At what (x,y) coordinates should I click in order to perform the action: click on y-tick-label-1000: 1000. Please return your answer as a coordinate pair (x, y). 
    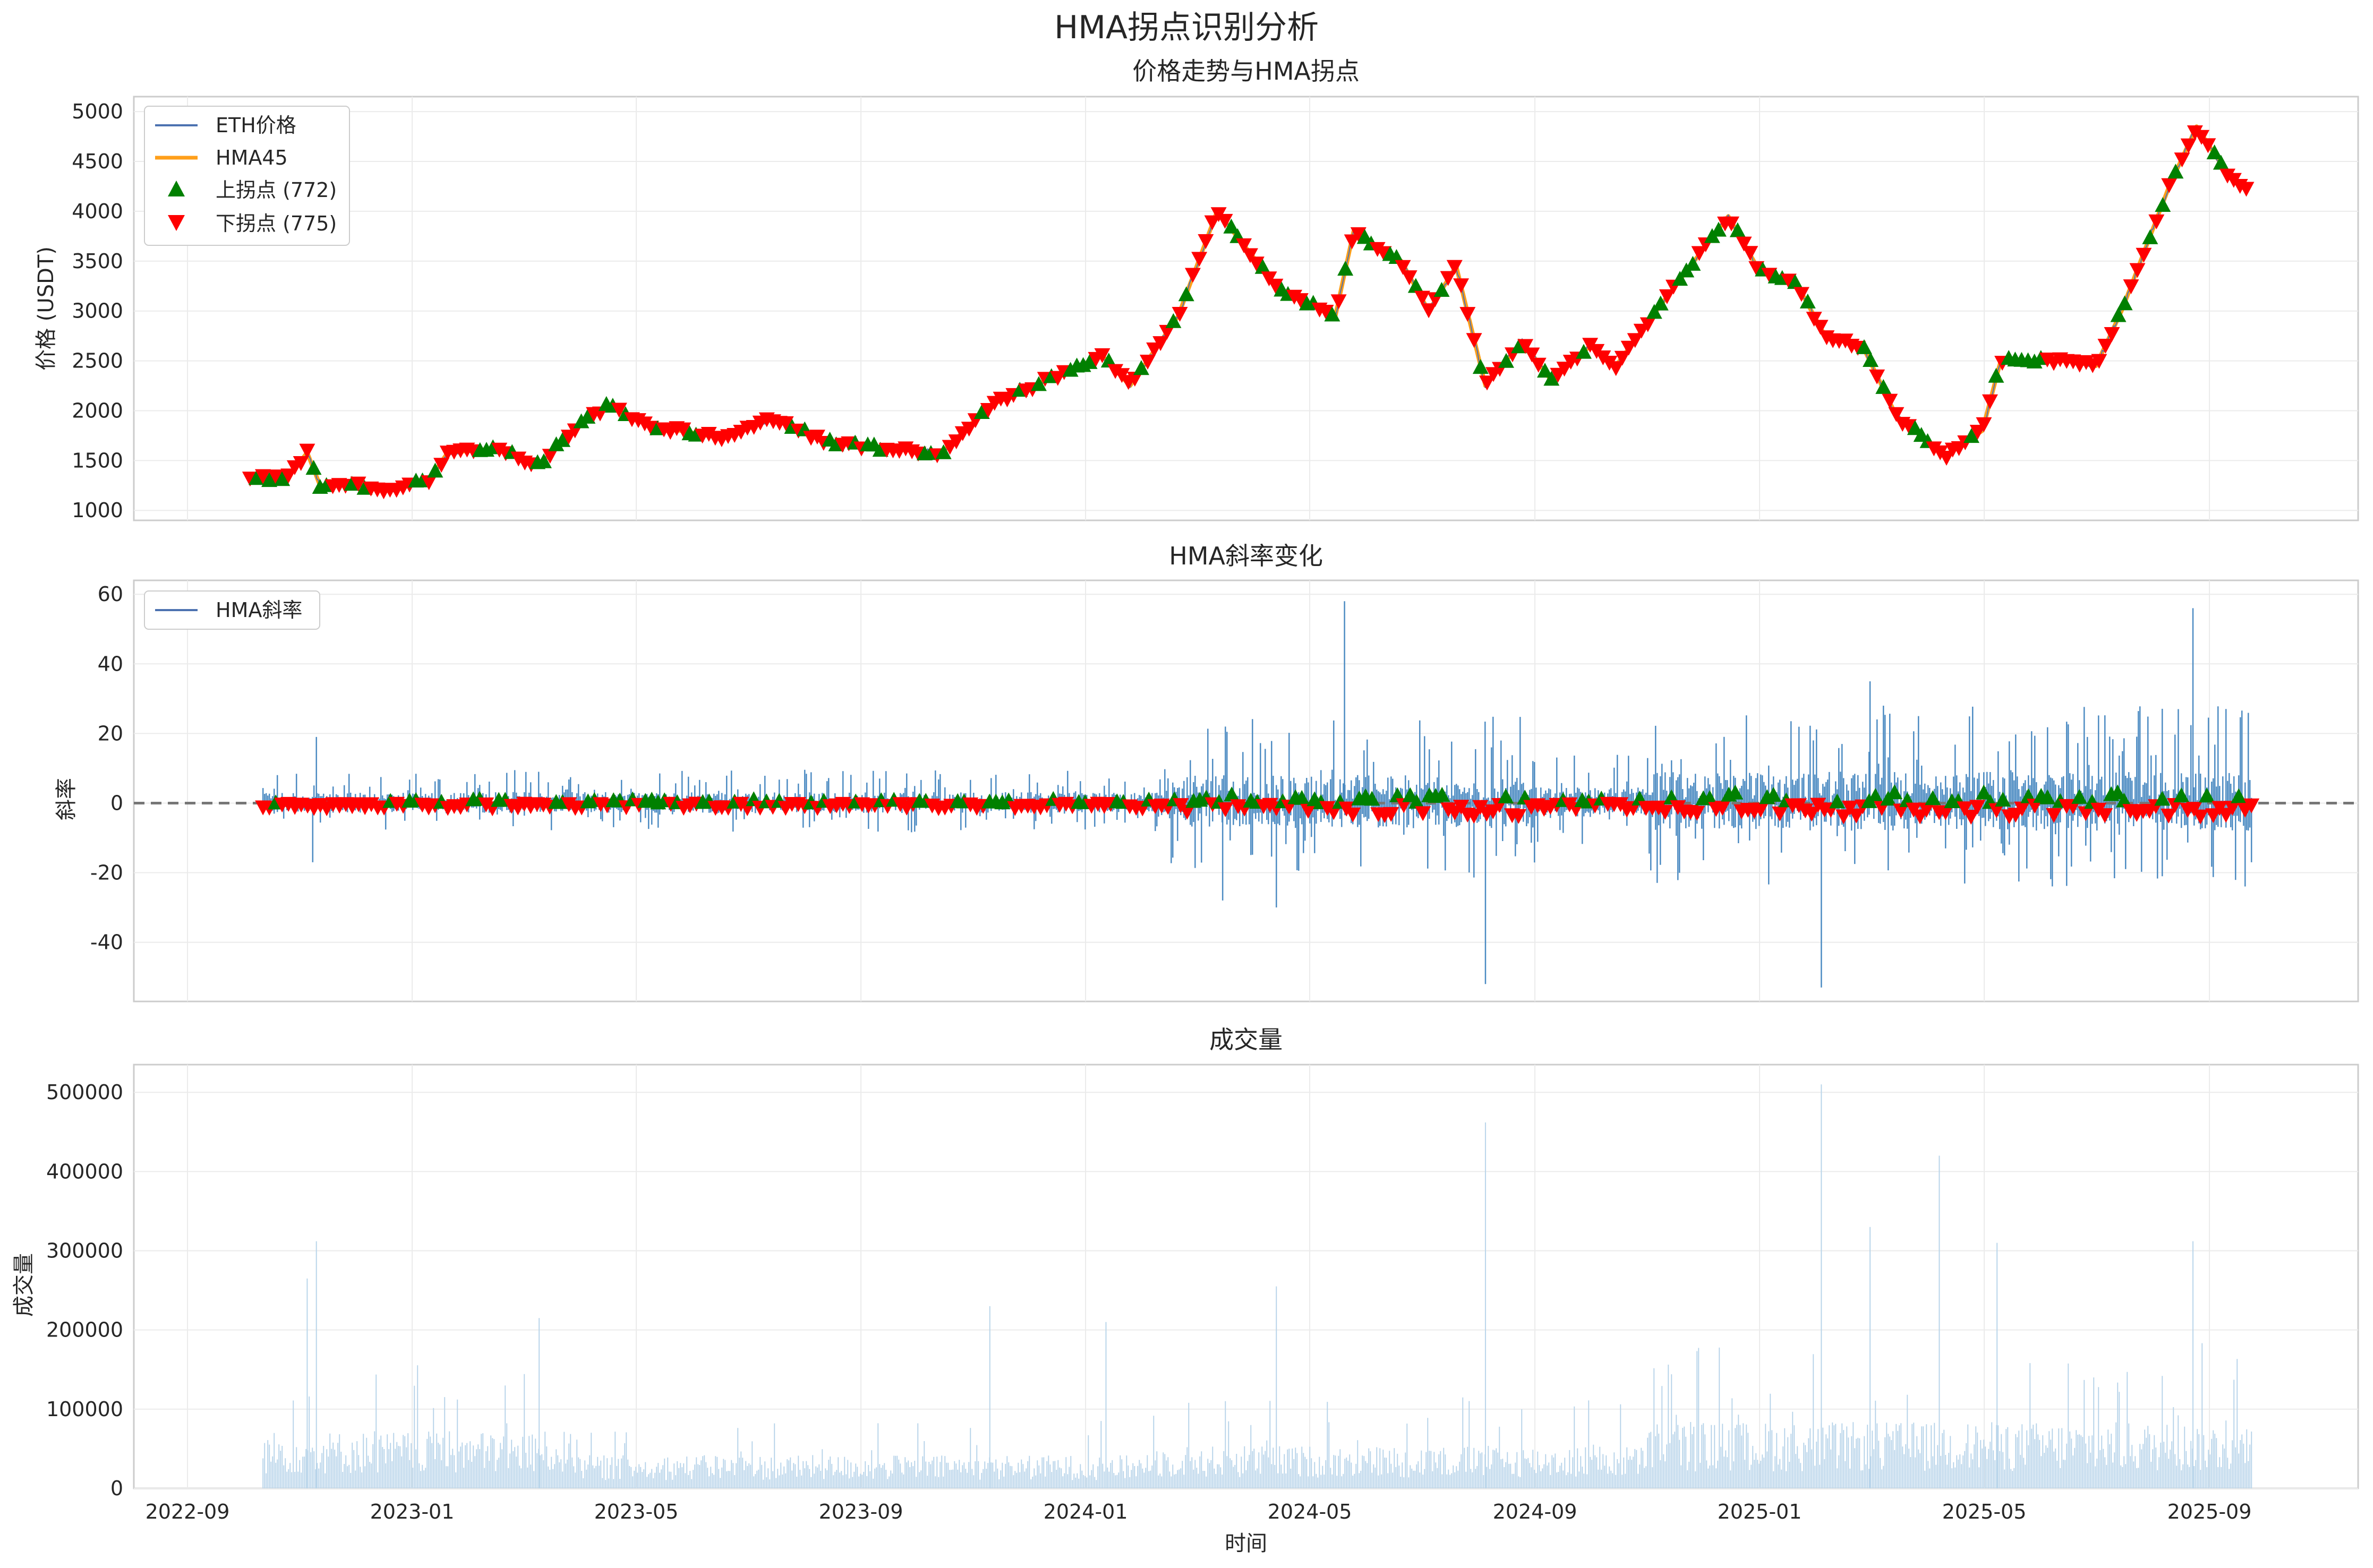
    Looking at the image, I should click on (97, 510).